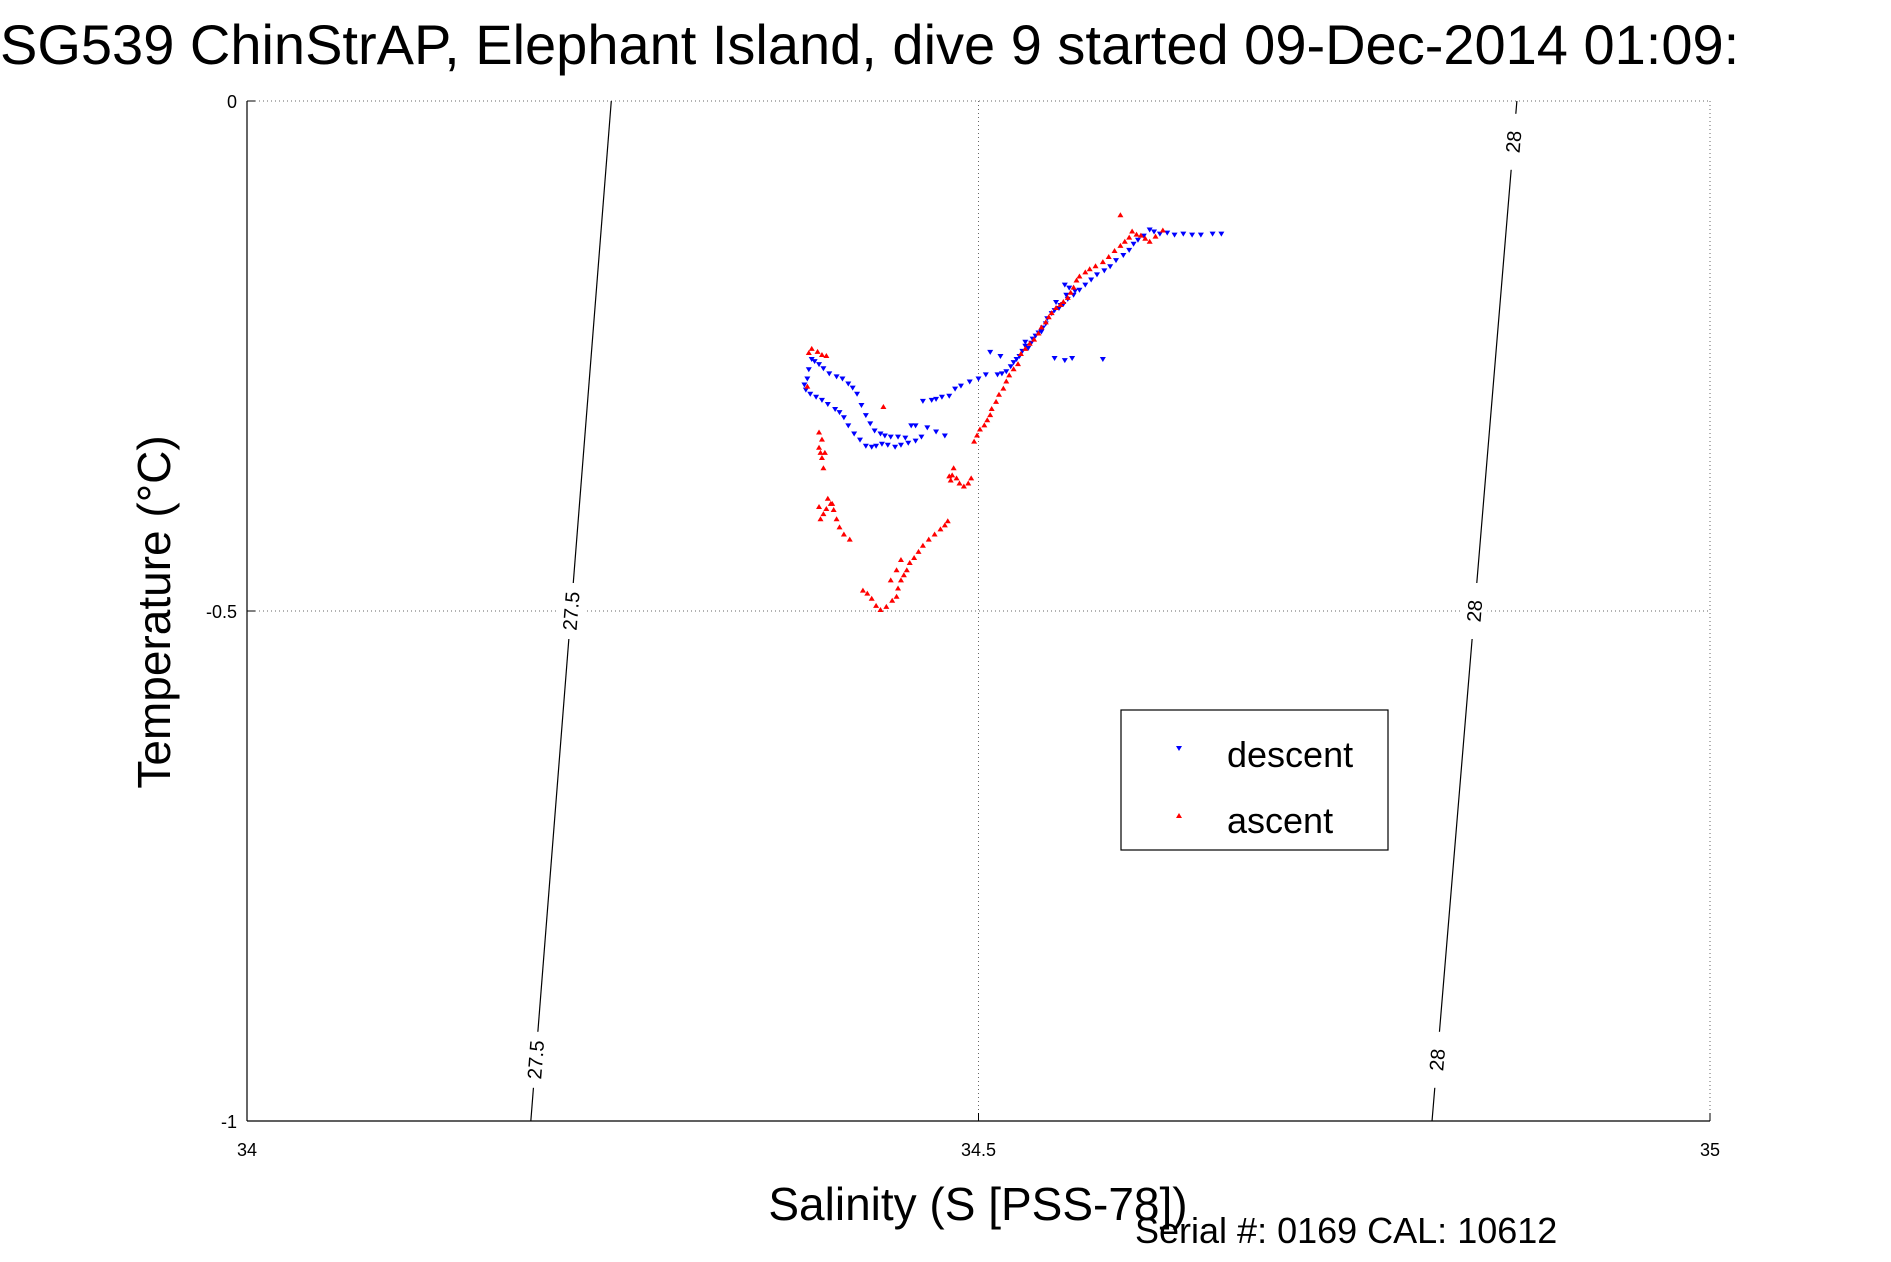 The height and width of the screenshot is (1262, 1891). What do you see at coordinates (221, 612) in the screenshot?
I see `y-tick-label: -0.5` at bounding box center [221, 612].